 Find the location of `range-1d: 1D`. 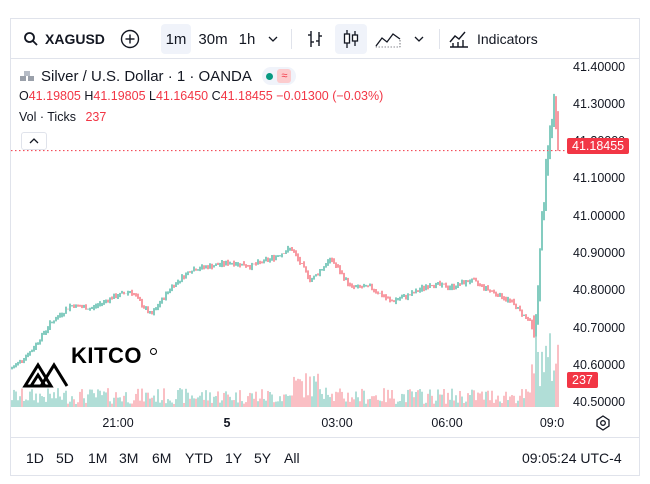

range-1d: 1D is located at coordinates (35, 458).